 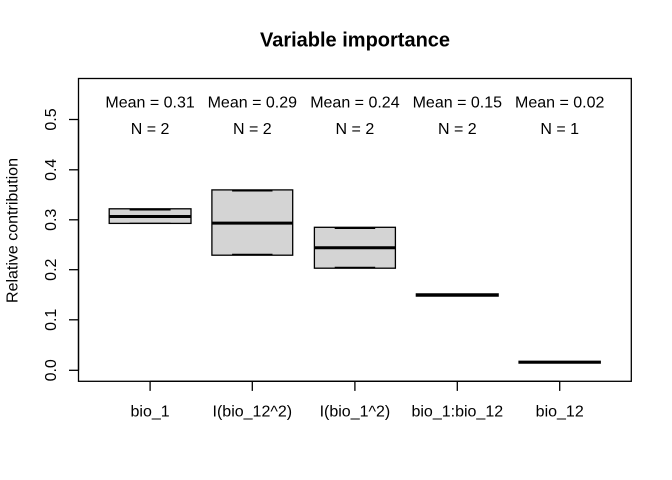 What do you see at coordinates (560, 412) in the screenshot?
I see `svg-text: bio_12` at bounding box center [560, 412].